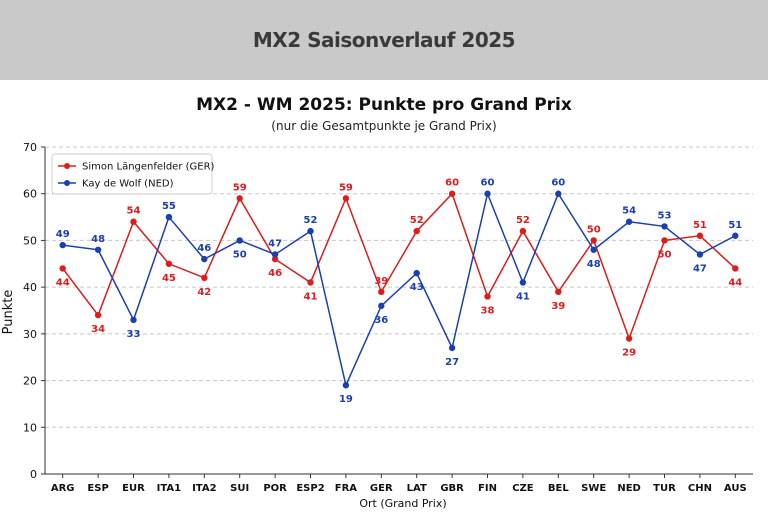  I want to click on y-tick-label: 10, so click(30, 427).